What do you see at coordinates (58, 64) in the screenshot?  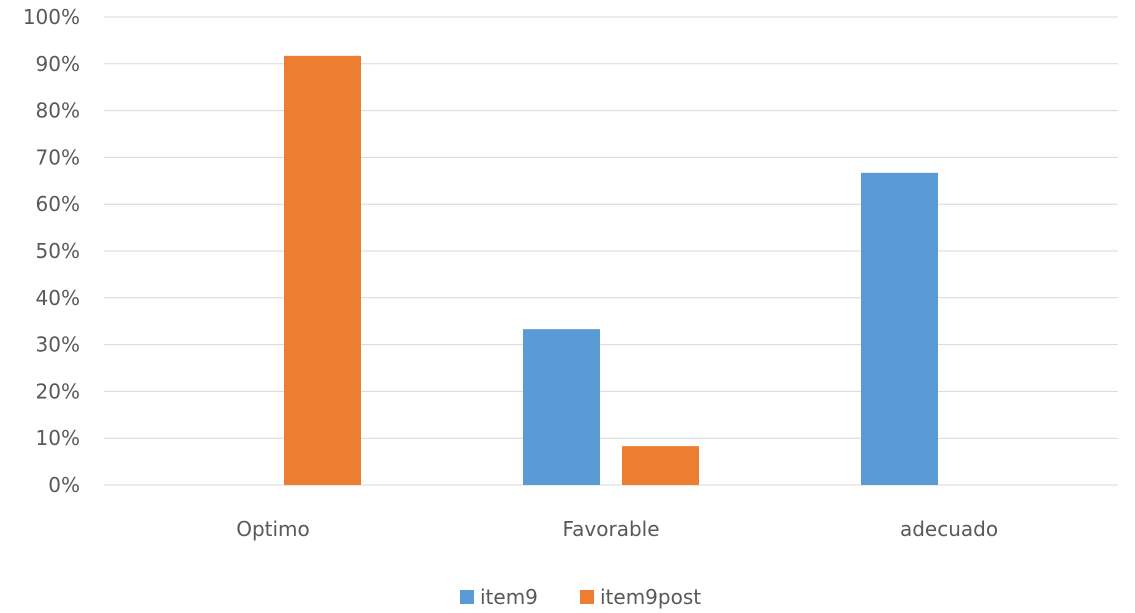 I see `y-tick-label: 90%` at bounding box center [58, 64].